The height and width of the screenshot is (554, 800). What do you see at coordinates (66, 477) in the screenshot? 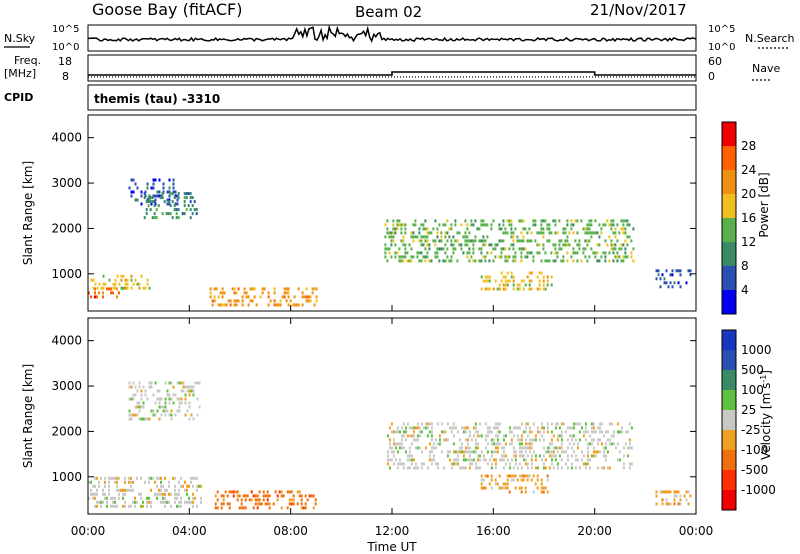
I see `velocity-ytick-label: 1000` at bounding box center [66, 477].